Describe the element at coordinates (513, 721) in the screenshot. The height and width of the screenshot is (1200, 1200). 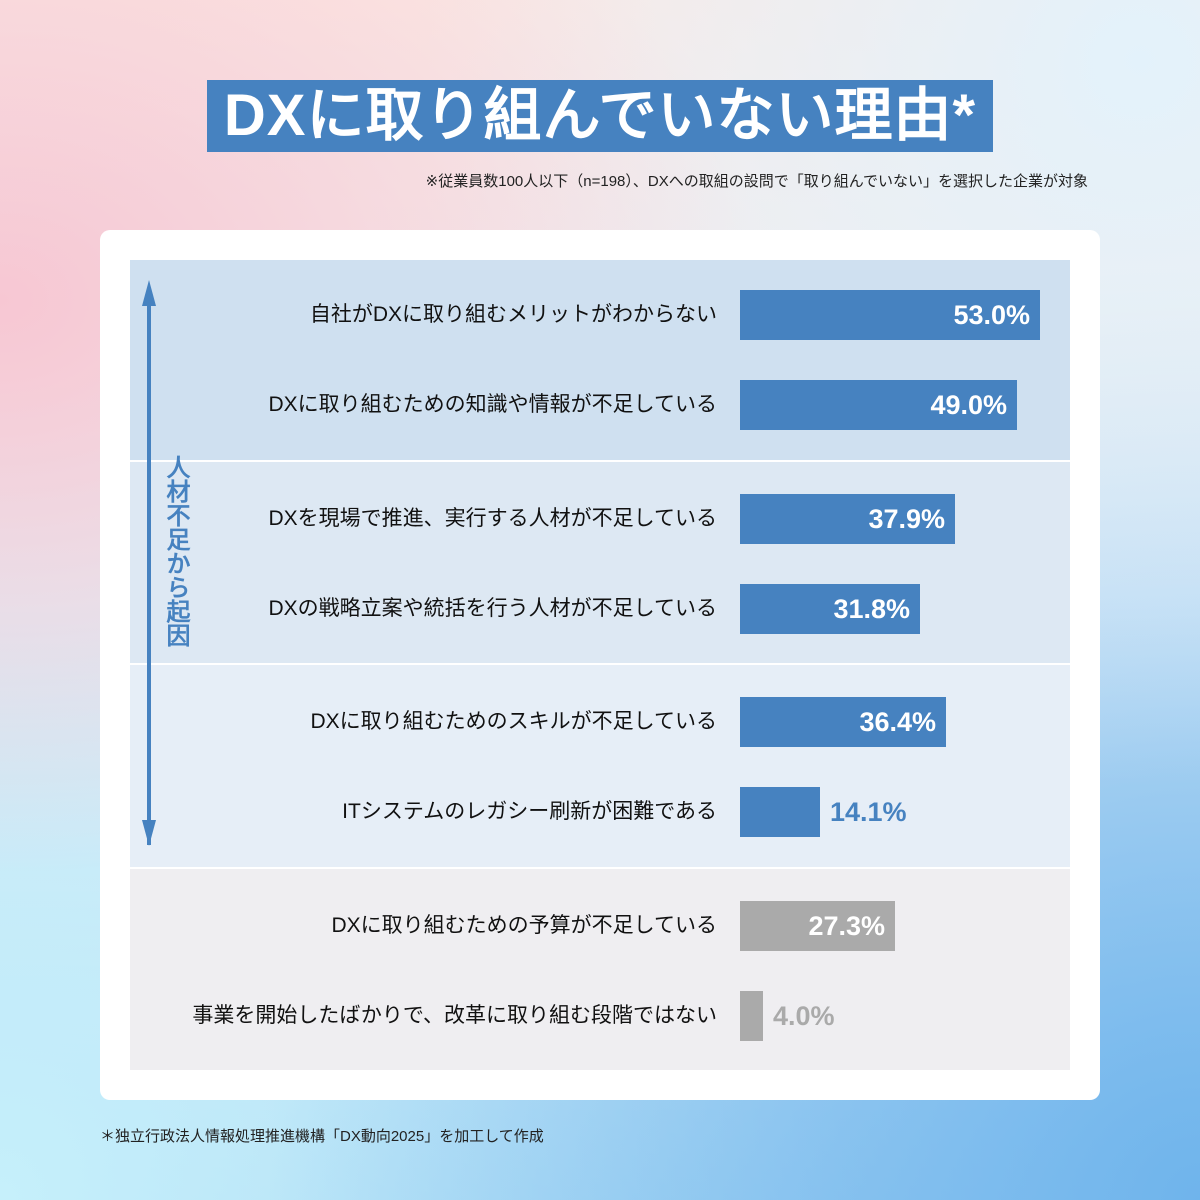
I see `bar-label: DXに取り組むためのスキルが不足している` at that location.